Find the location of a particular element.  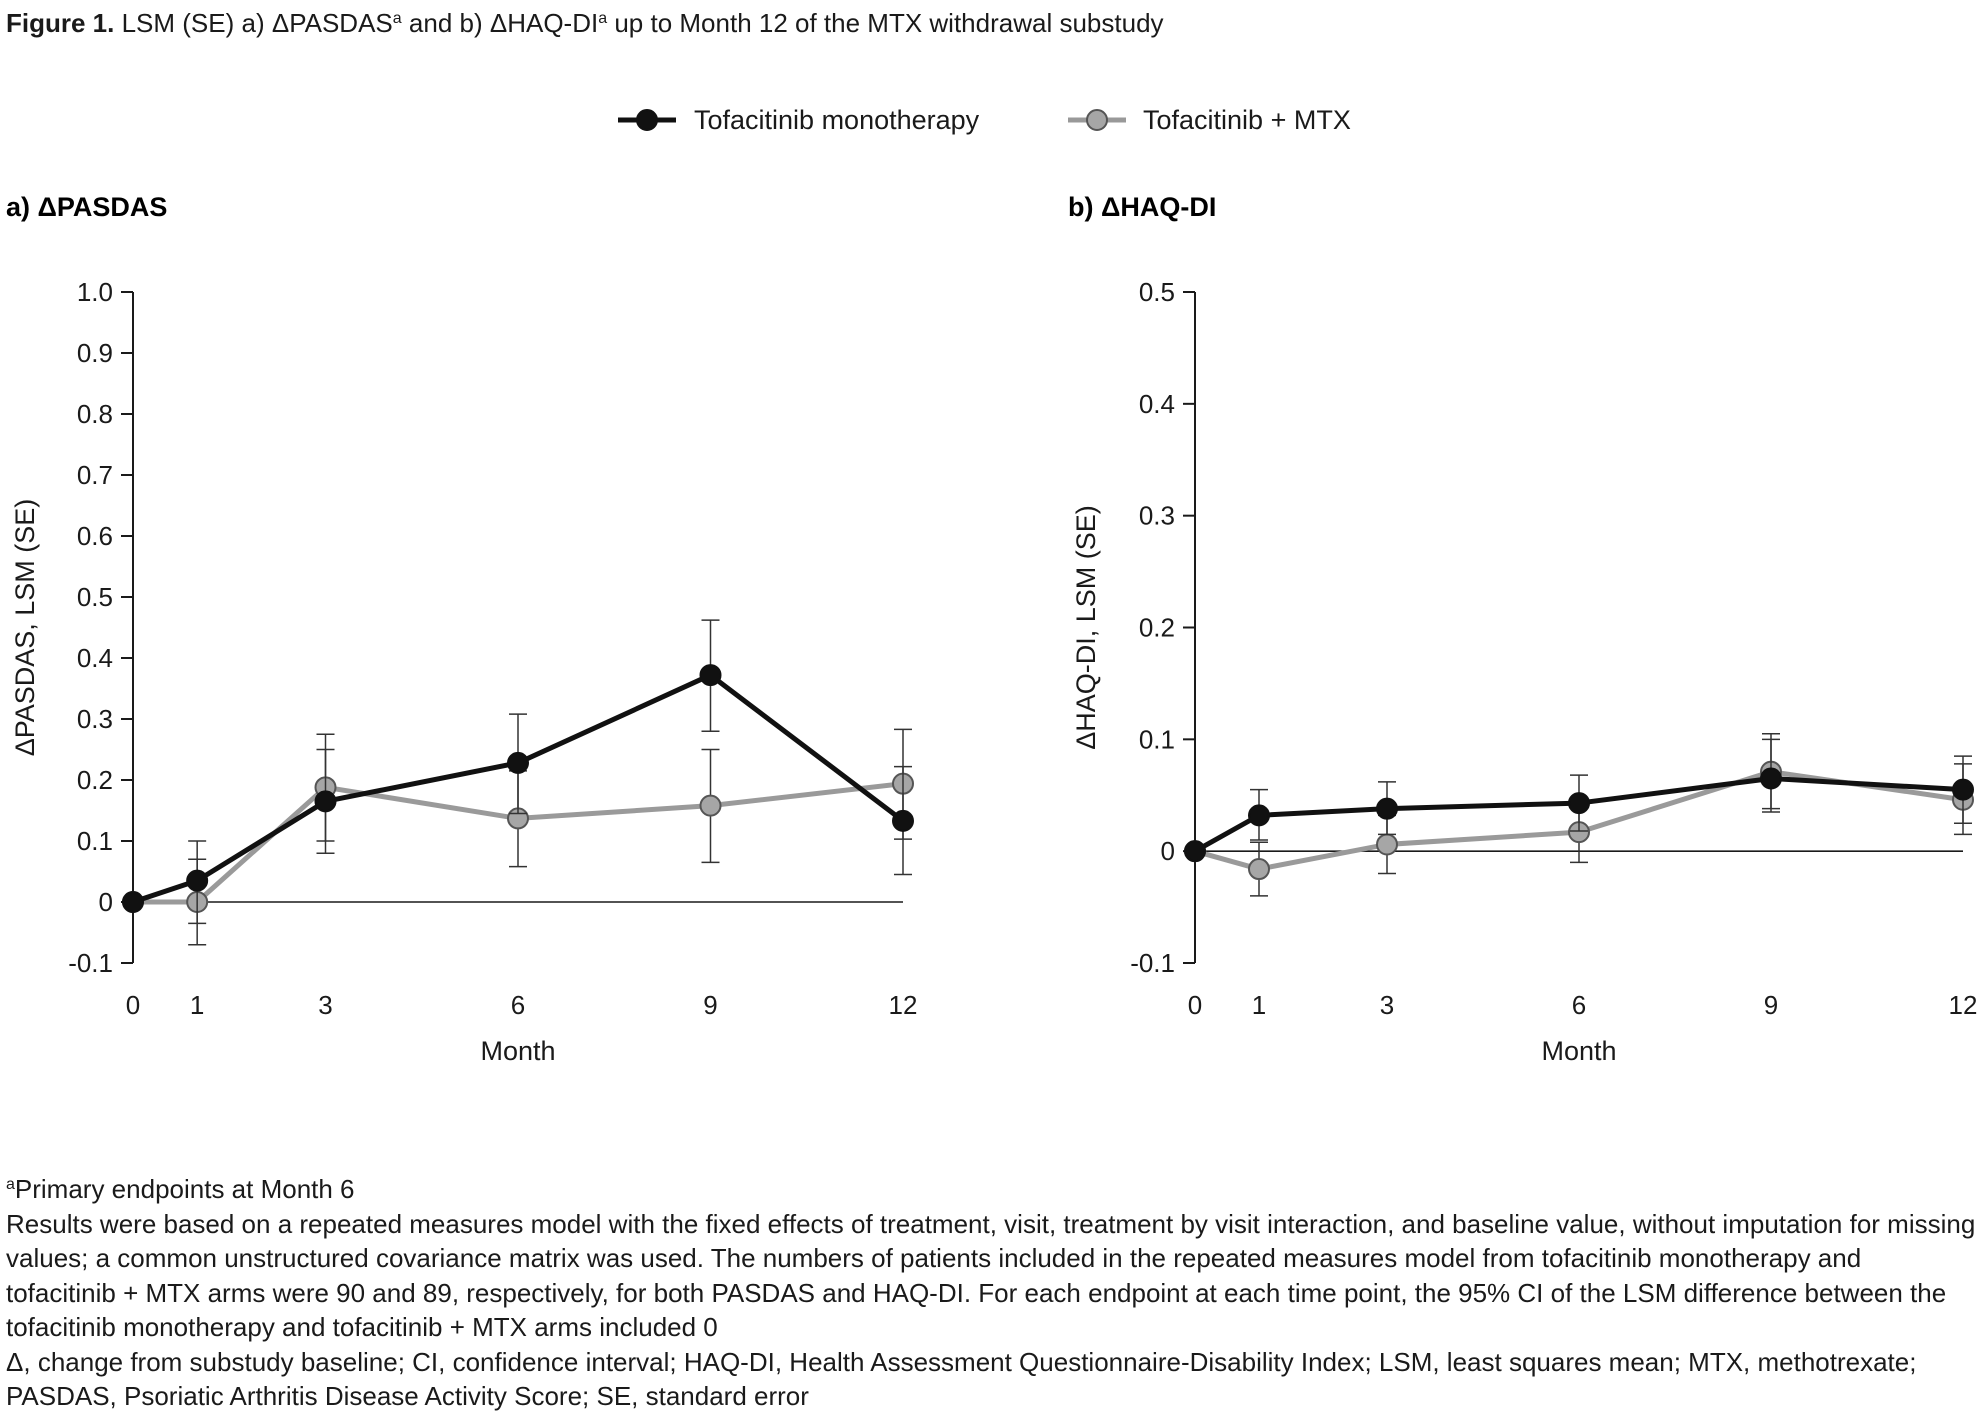

figure-title-superscript-2: a is located at coordinates (603, 18).